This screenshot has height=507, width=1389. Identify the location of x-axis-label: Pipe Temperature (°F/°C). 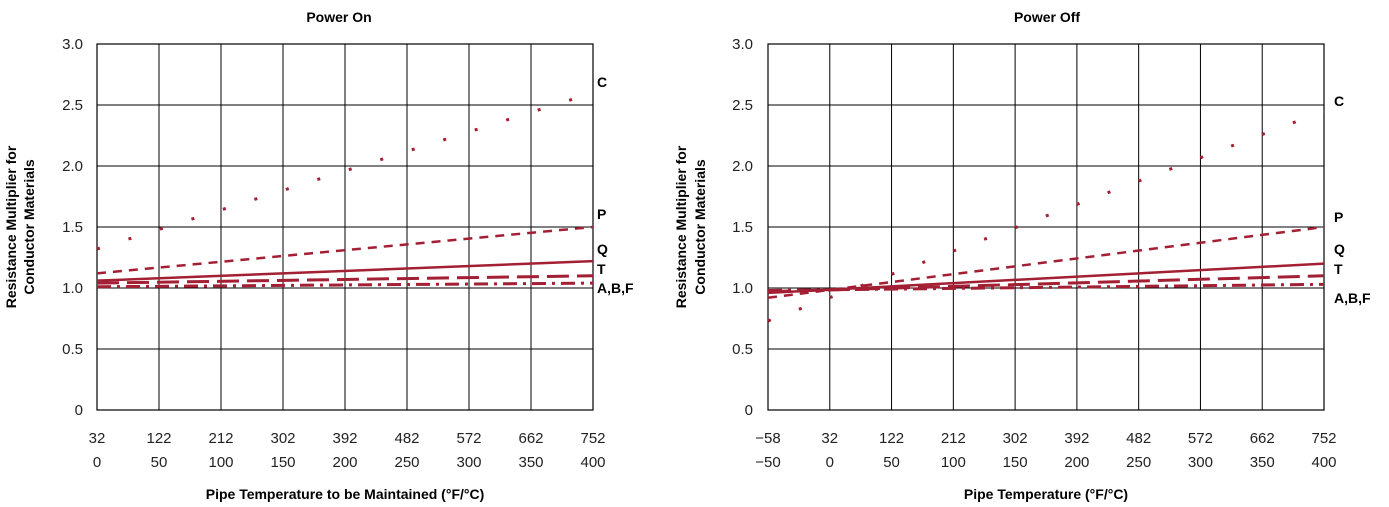
(1046, 494).